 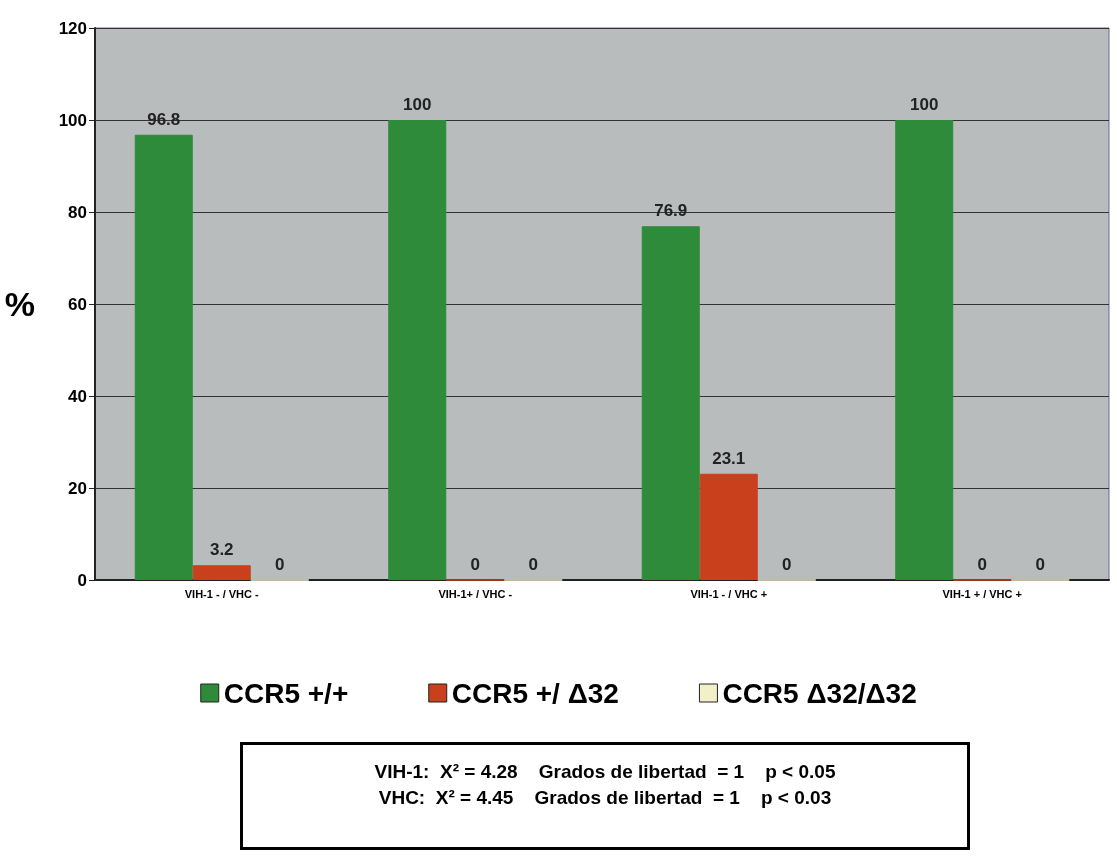 I want to click on y-tick-label: 80, so click(x=77, y=212).